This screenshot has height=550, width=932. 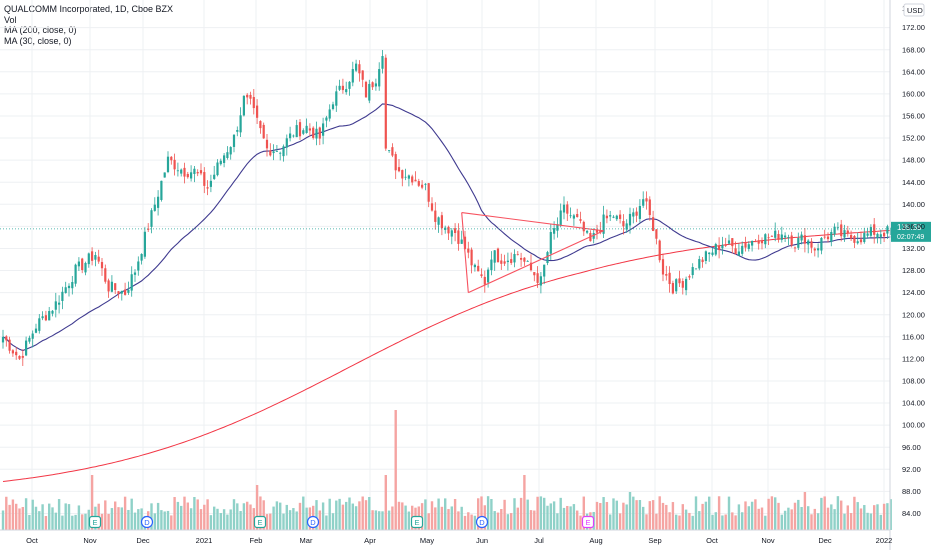 What do you see at coordinates (539, 540) in the screenshot?
I see `time-tick-label: Jul` at bounding box center [539, 540].